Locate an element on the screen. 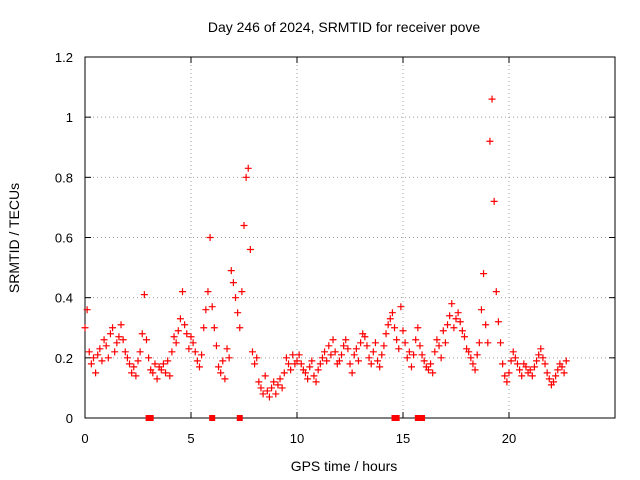 This screenshot has width=640, height=480. y-tick-label: 0.2 is located at coordinates (64, 358).